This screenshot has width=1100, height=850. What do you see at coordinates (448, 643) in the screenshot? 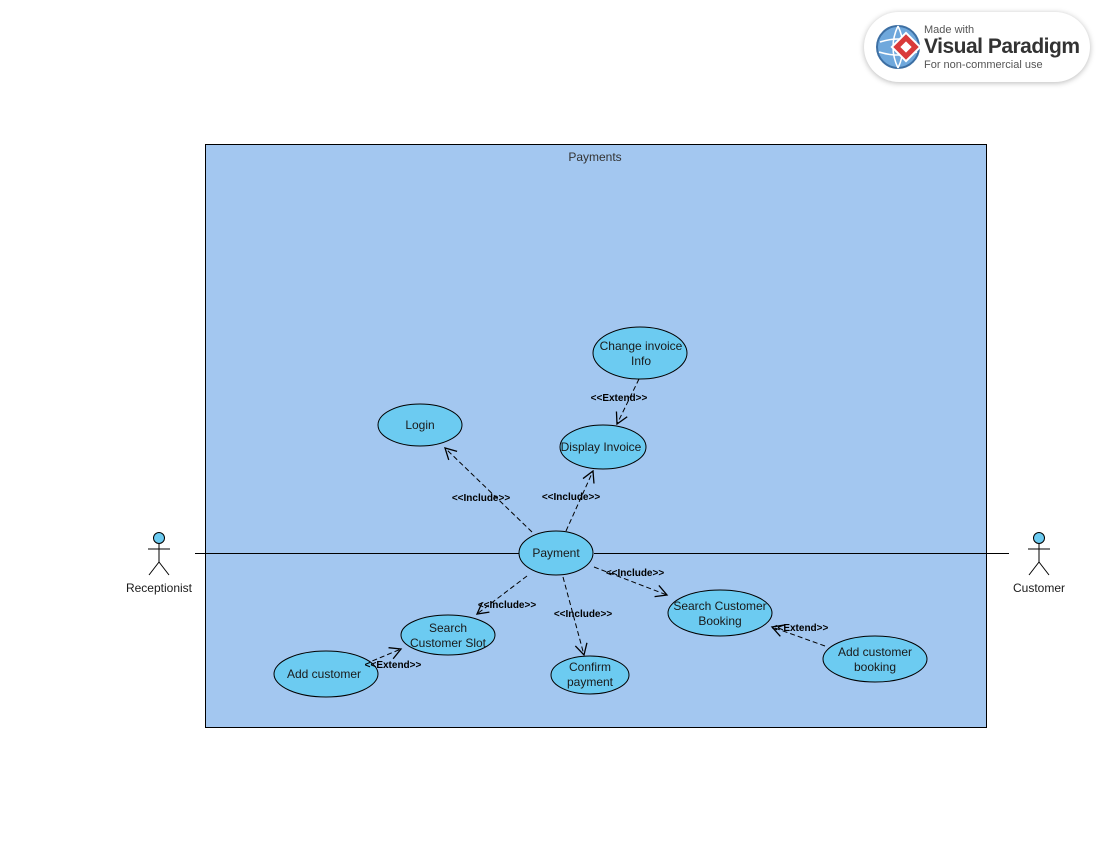
I see `svg-text: Customer Slot` at bounding box center [448, 643].